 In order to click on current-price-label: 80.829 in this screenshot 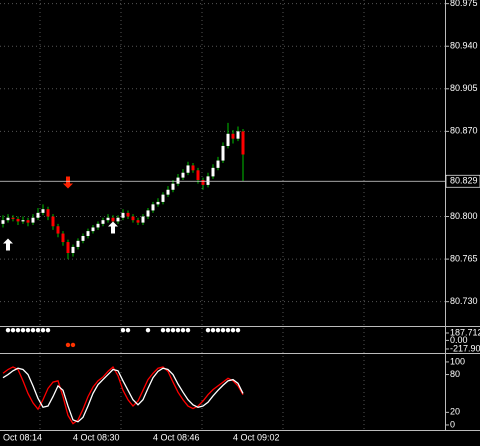, I will do `click(464, 181)`.